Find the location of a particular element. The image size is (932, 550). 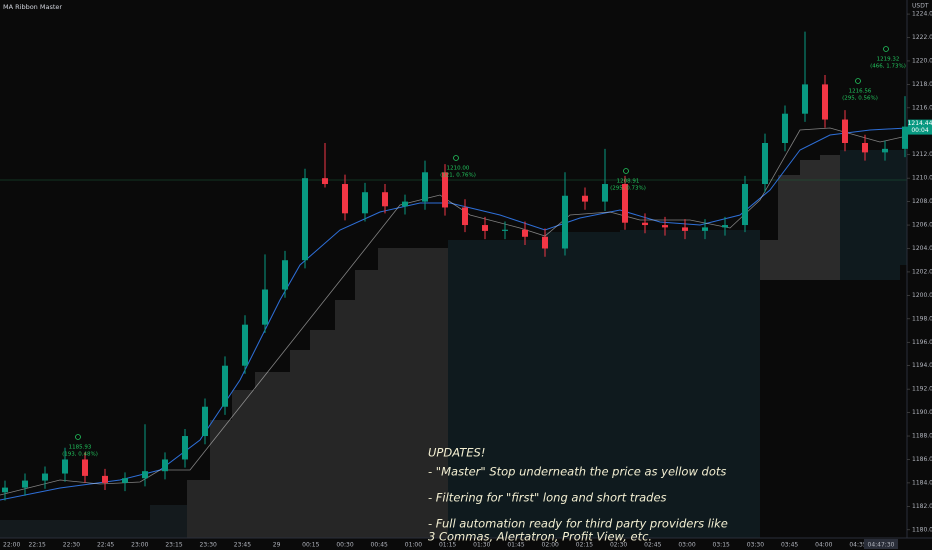

trade-detail: (295, 0.73%) is located at coordinates (628, 189).